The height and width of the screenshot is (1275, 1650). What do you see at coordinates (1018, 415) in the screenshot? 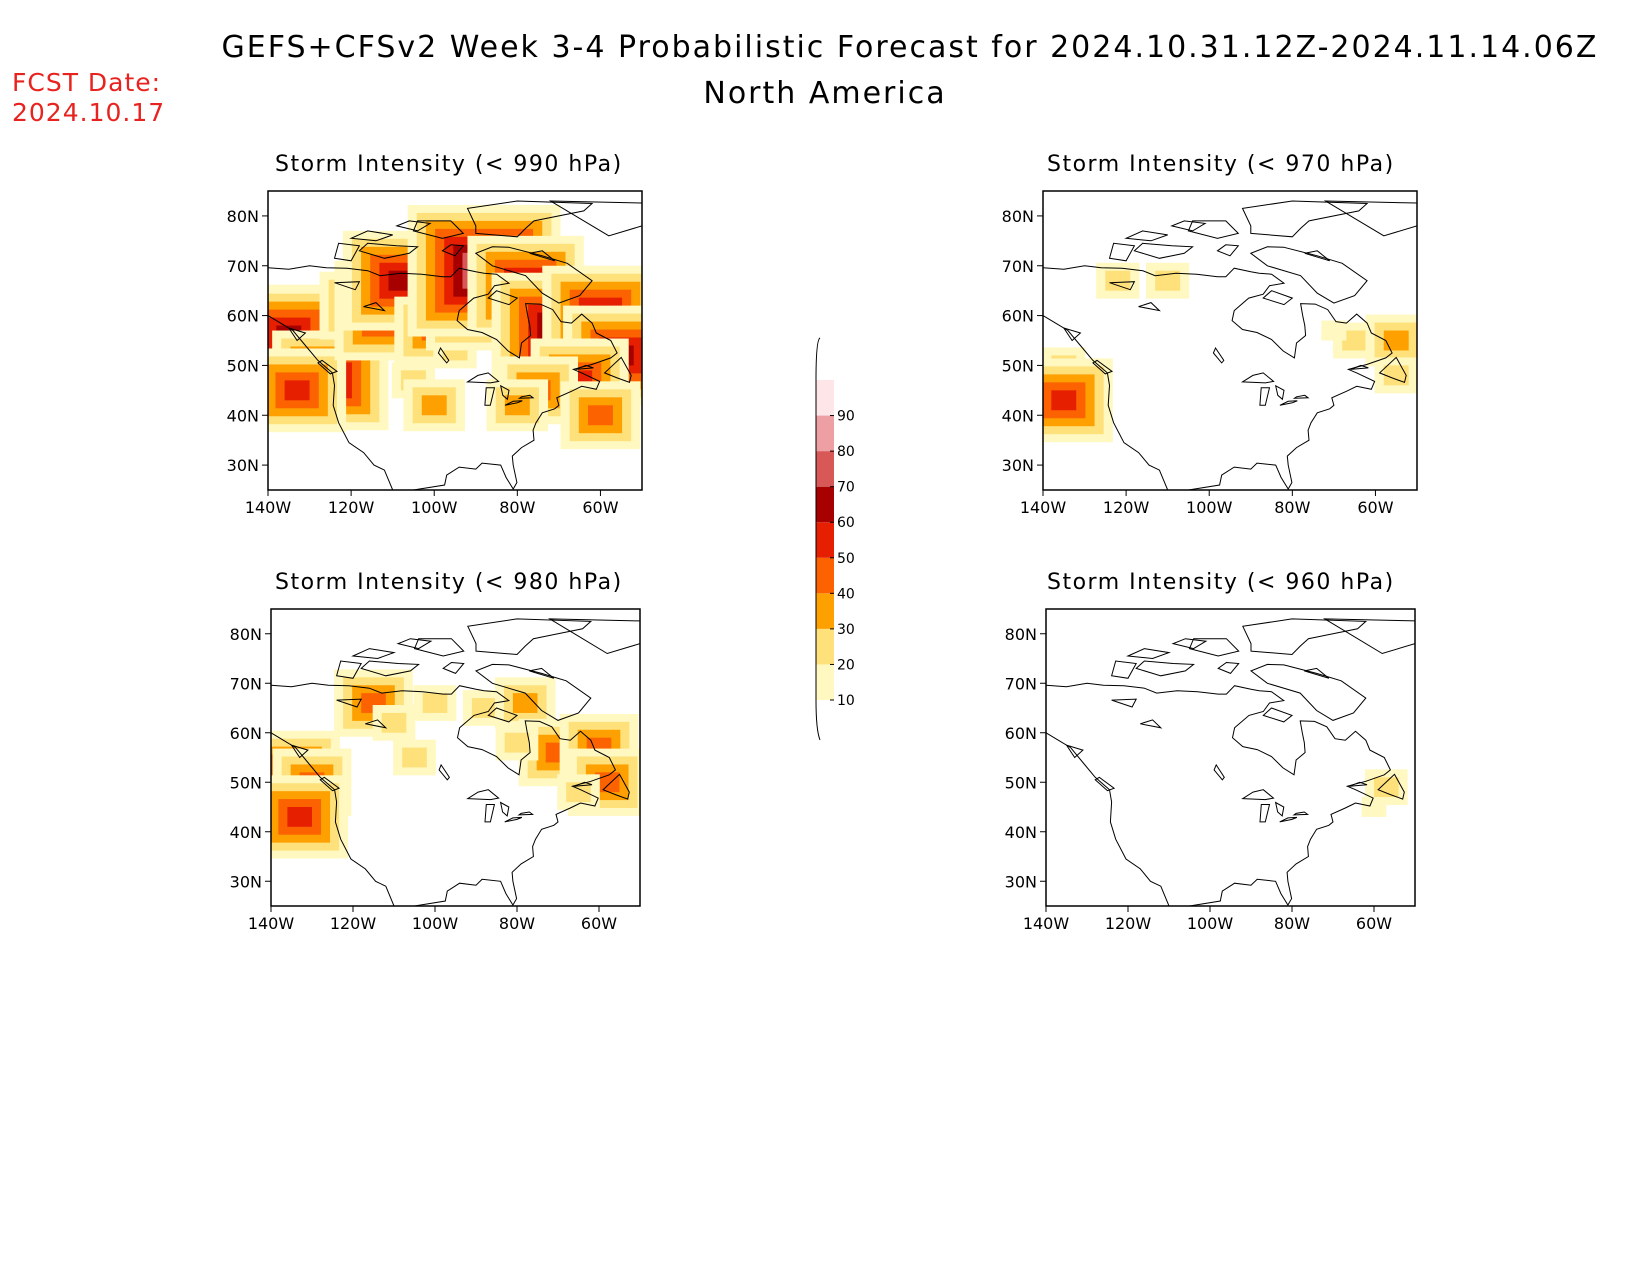
I see `y-tick-label: 40N` at bounding box center [1018, 415].